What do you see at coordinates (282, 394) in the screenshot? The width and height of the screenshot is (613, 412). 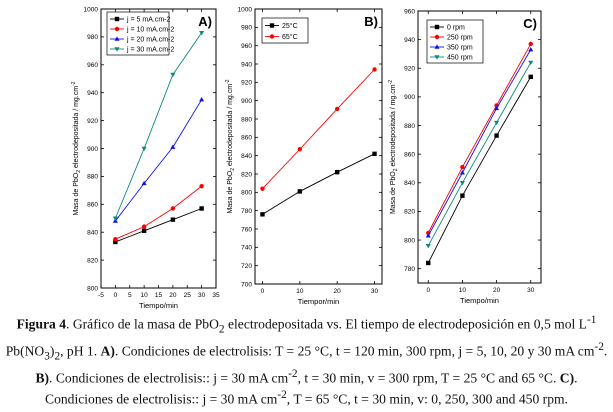 I see `caption-sup: -2` at bounding box center [282, 394].